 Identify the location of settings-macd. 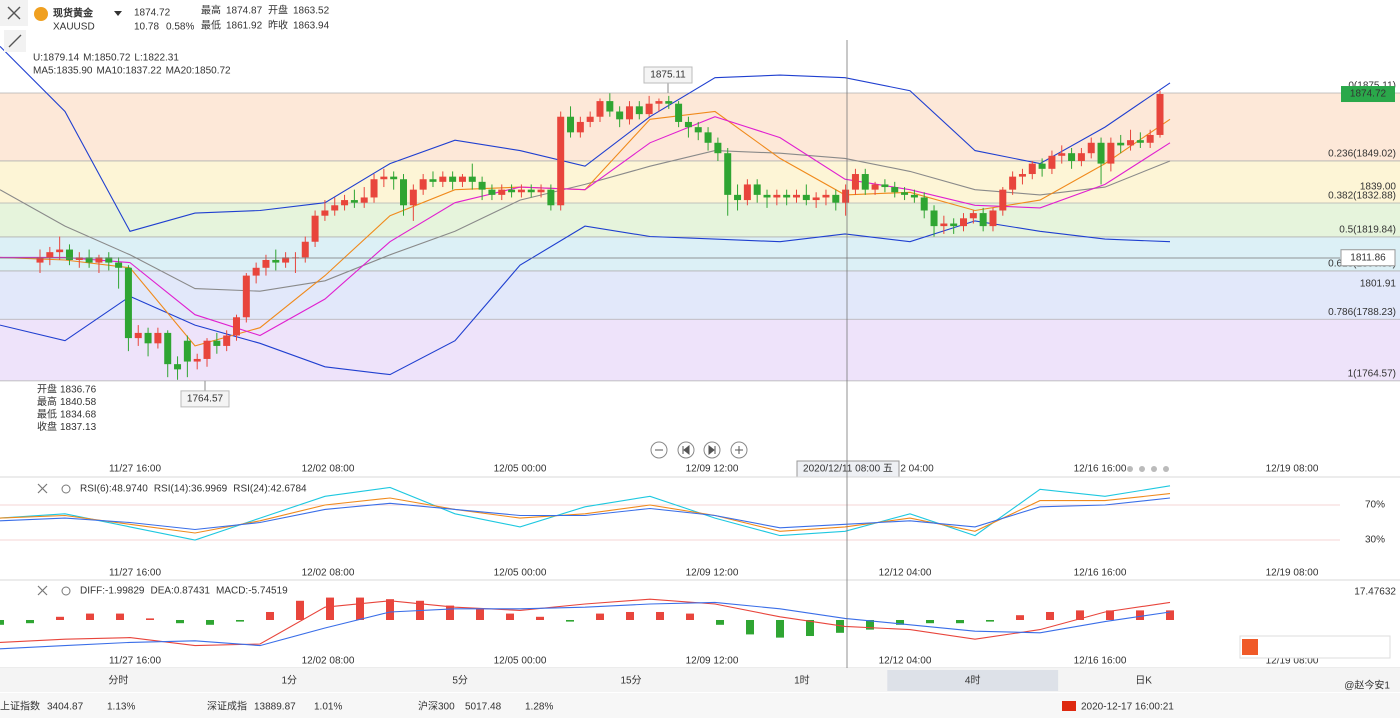
(66, 591).